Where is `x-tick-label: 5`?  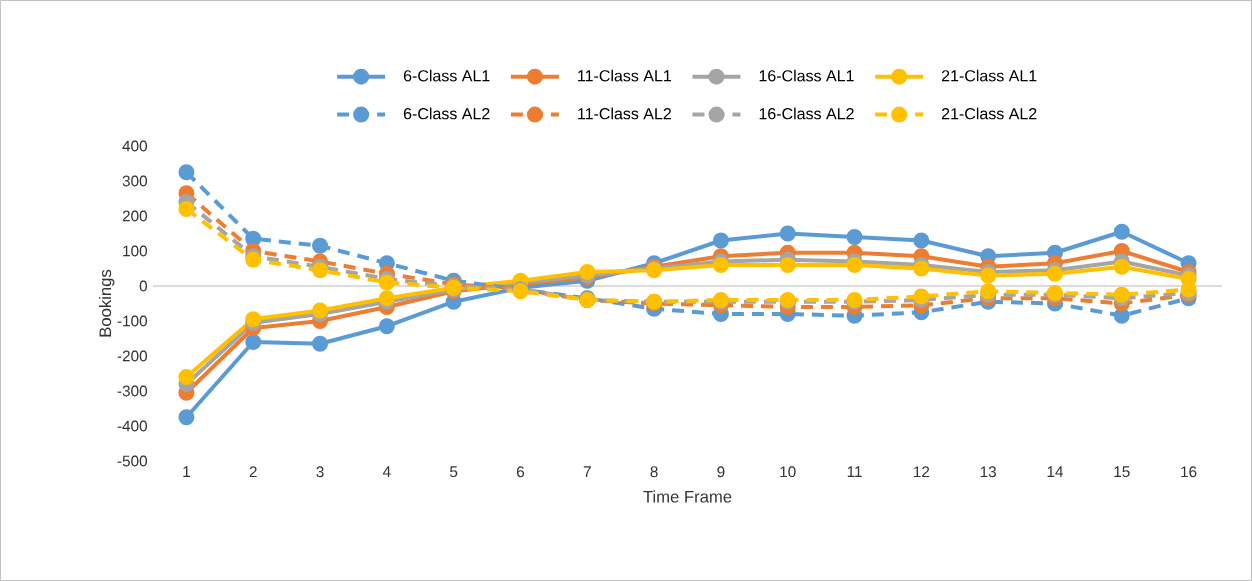
x-tick-label: 5 is located at coordinates (454, 472).